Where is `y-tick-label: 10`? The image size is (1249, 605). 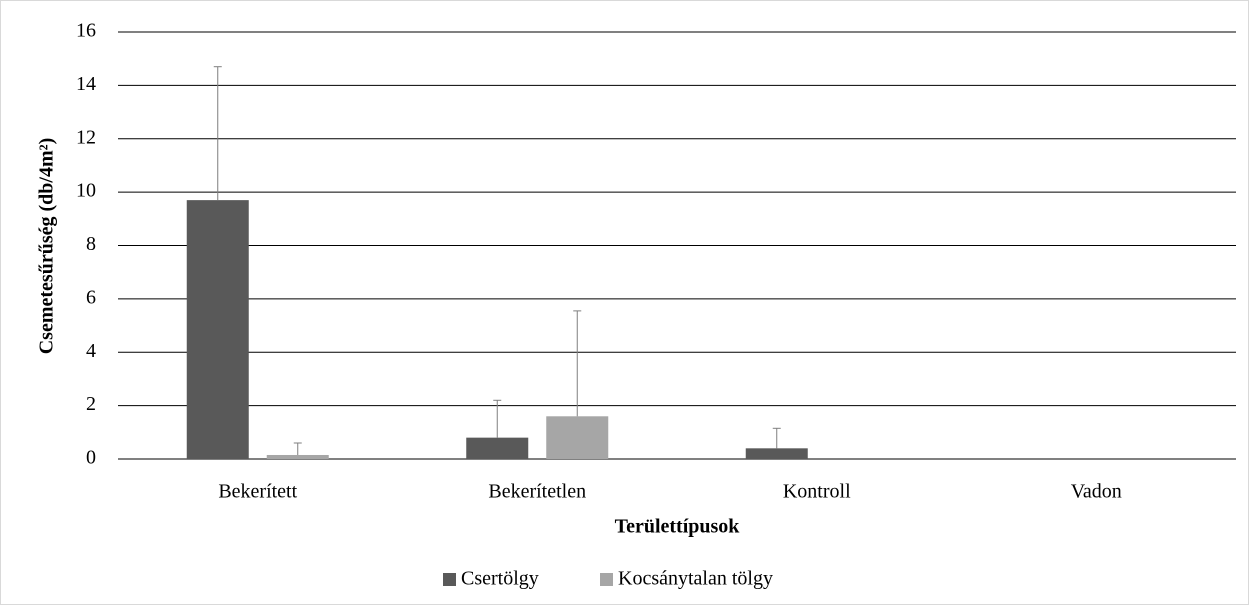 y-tick-label: 10 is located at coordinates (86, 191).